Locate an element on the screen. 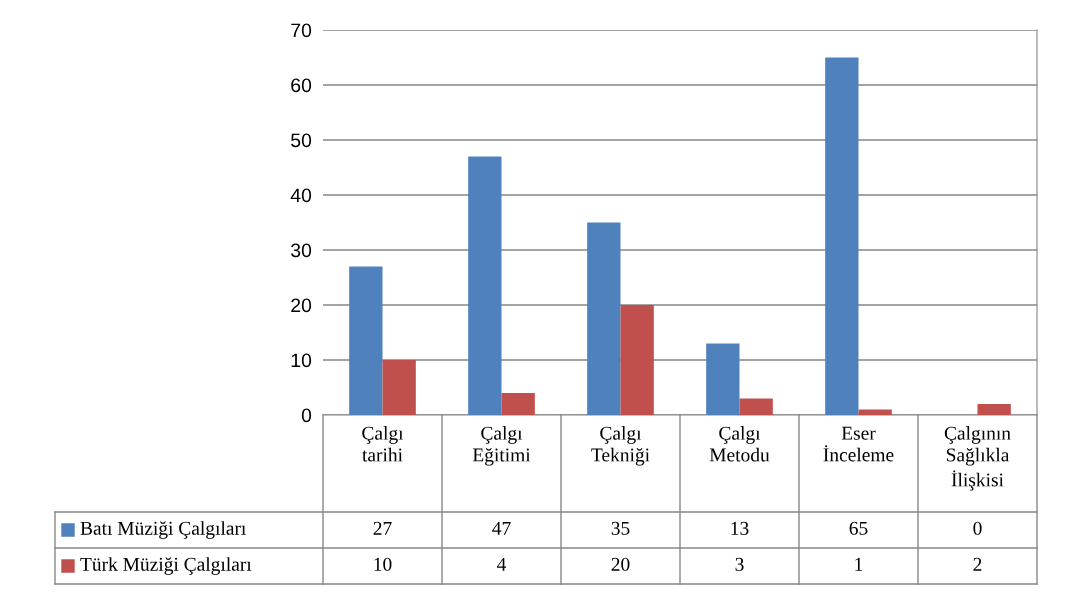  y-tick-label: 70 is located at coordinates (301, 30).